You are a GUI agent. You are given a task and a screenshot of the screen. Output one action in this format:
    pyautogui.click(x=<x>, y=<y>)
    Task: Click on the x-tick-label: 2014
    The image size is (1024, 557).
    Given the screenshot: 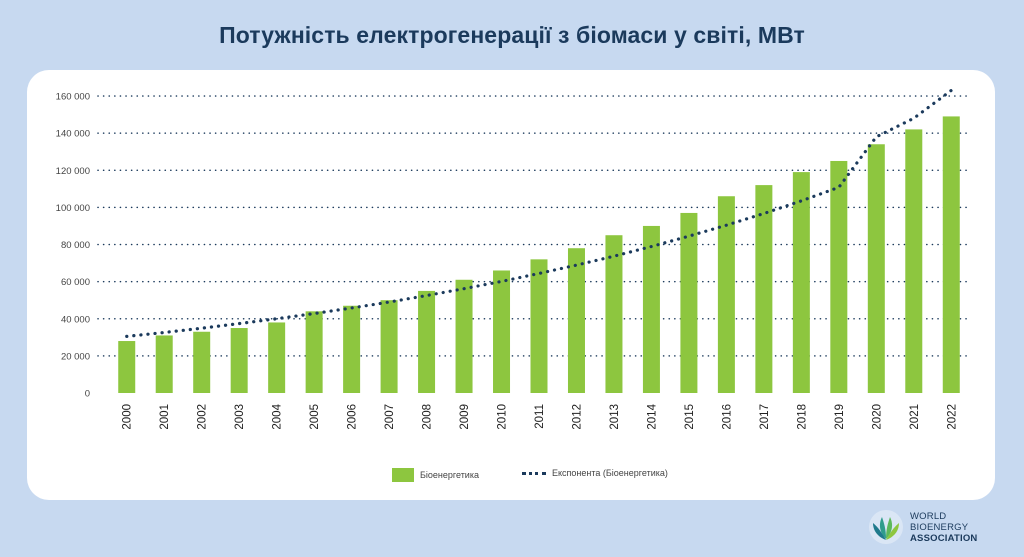 What is the action you would take?
    pyautogui.click(x=652, y=416)
    